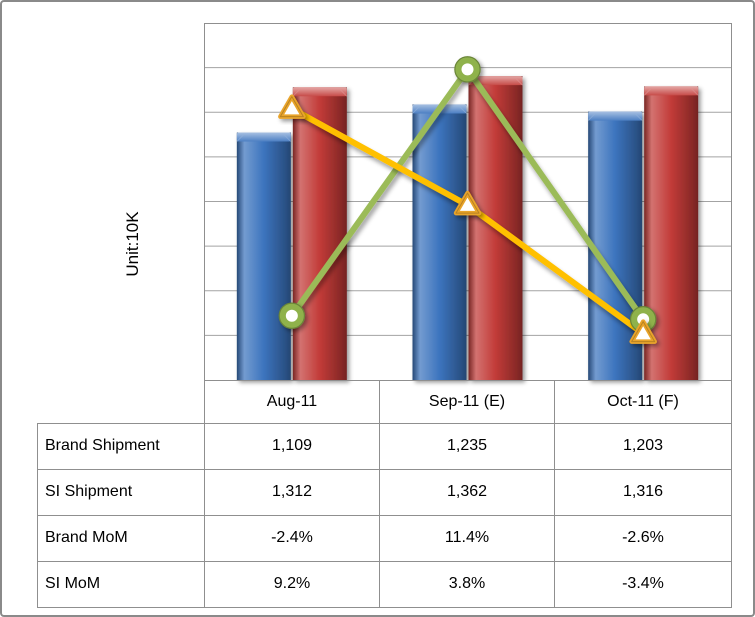 Image resolution: width=755 pixels, height=617 pixels. Describe the element at coordinates (121, 539) in the screenshot. I see `row-label-brand-mom: Brand MoM` at that location.